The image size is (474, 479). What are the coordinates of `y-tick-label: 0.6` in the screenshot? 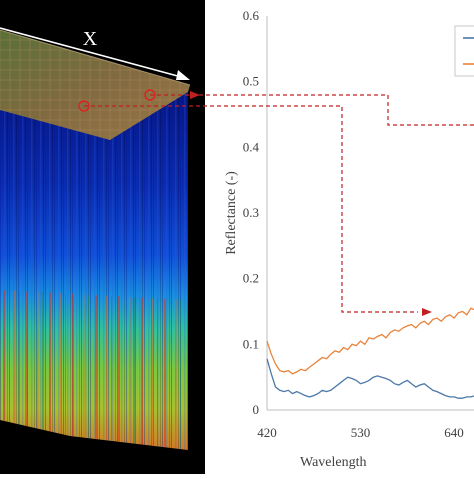 It's located at (251, 15).